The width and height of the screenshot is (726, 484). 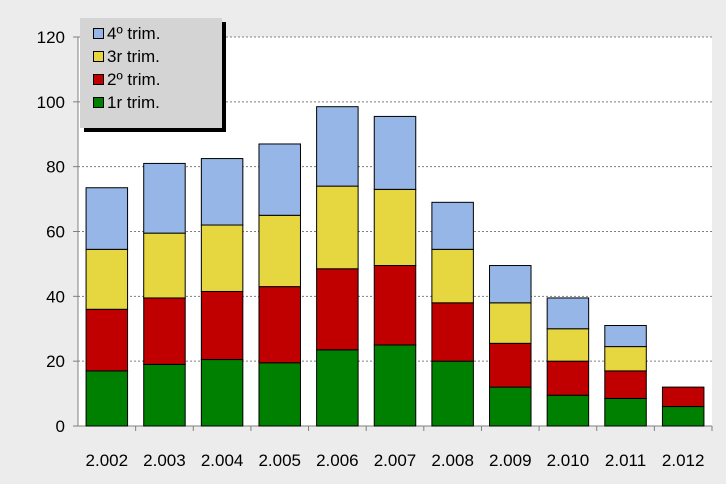 I want to click on legend-item: 1r trim., so click(x=151, y=102).